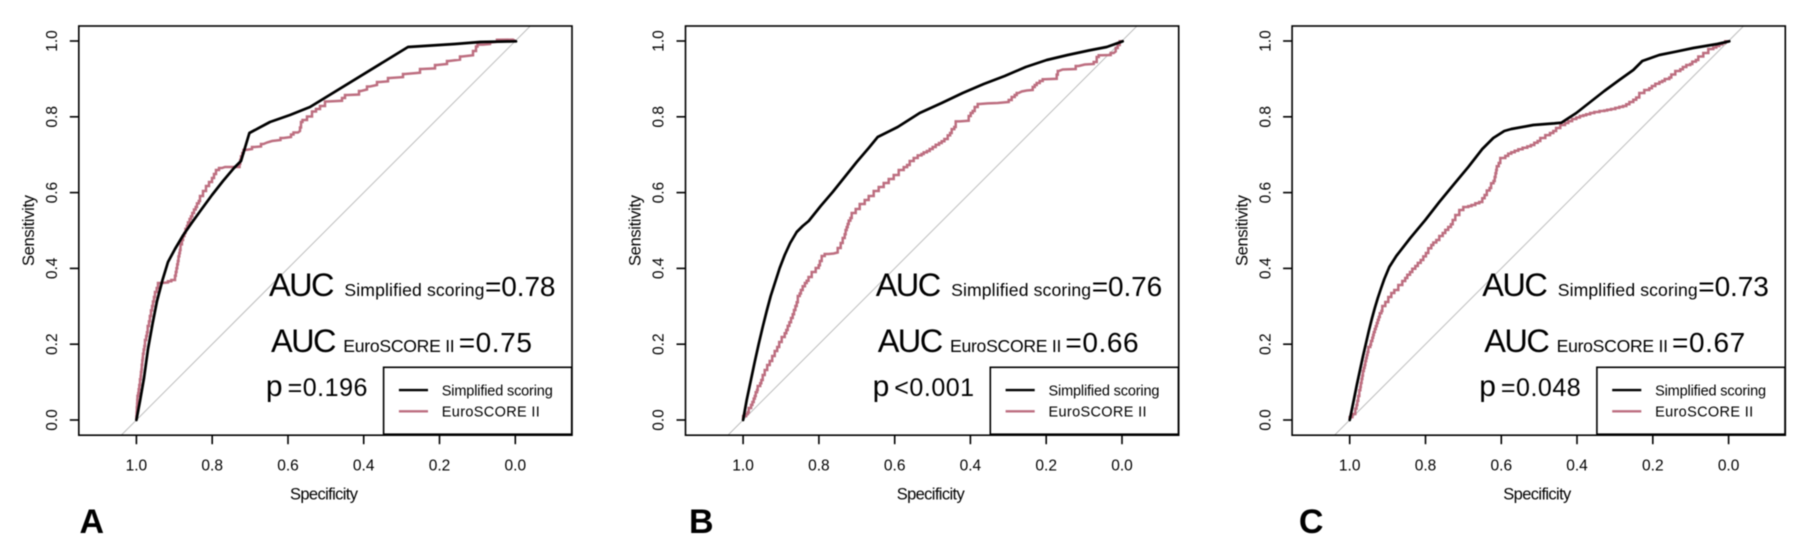 The width and height of the screenshot is (1820, 555). Describe the element at coordinates (92, 522) in the screenshot. I see `svg-text: A` at that location.